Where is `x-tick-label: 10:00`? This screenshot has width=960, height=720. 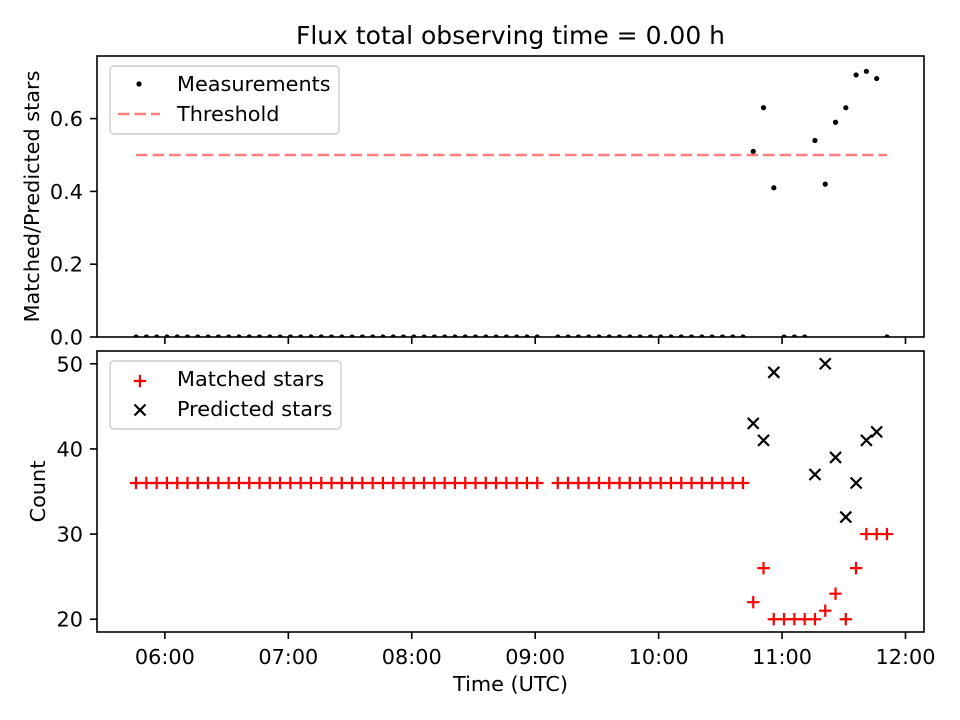
x-tick-label: 10:00 is located at coordinates (659, 657).